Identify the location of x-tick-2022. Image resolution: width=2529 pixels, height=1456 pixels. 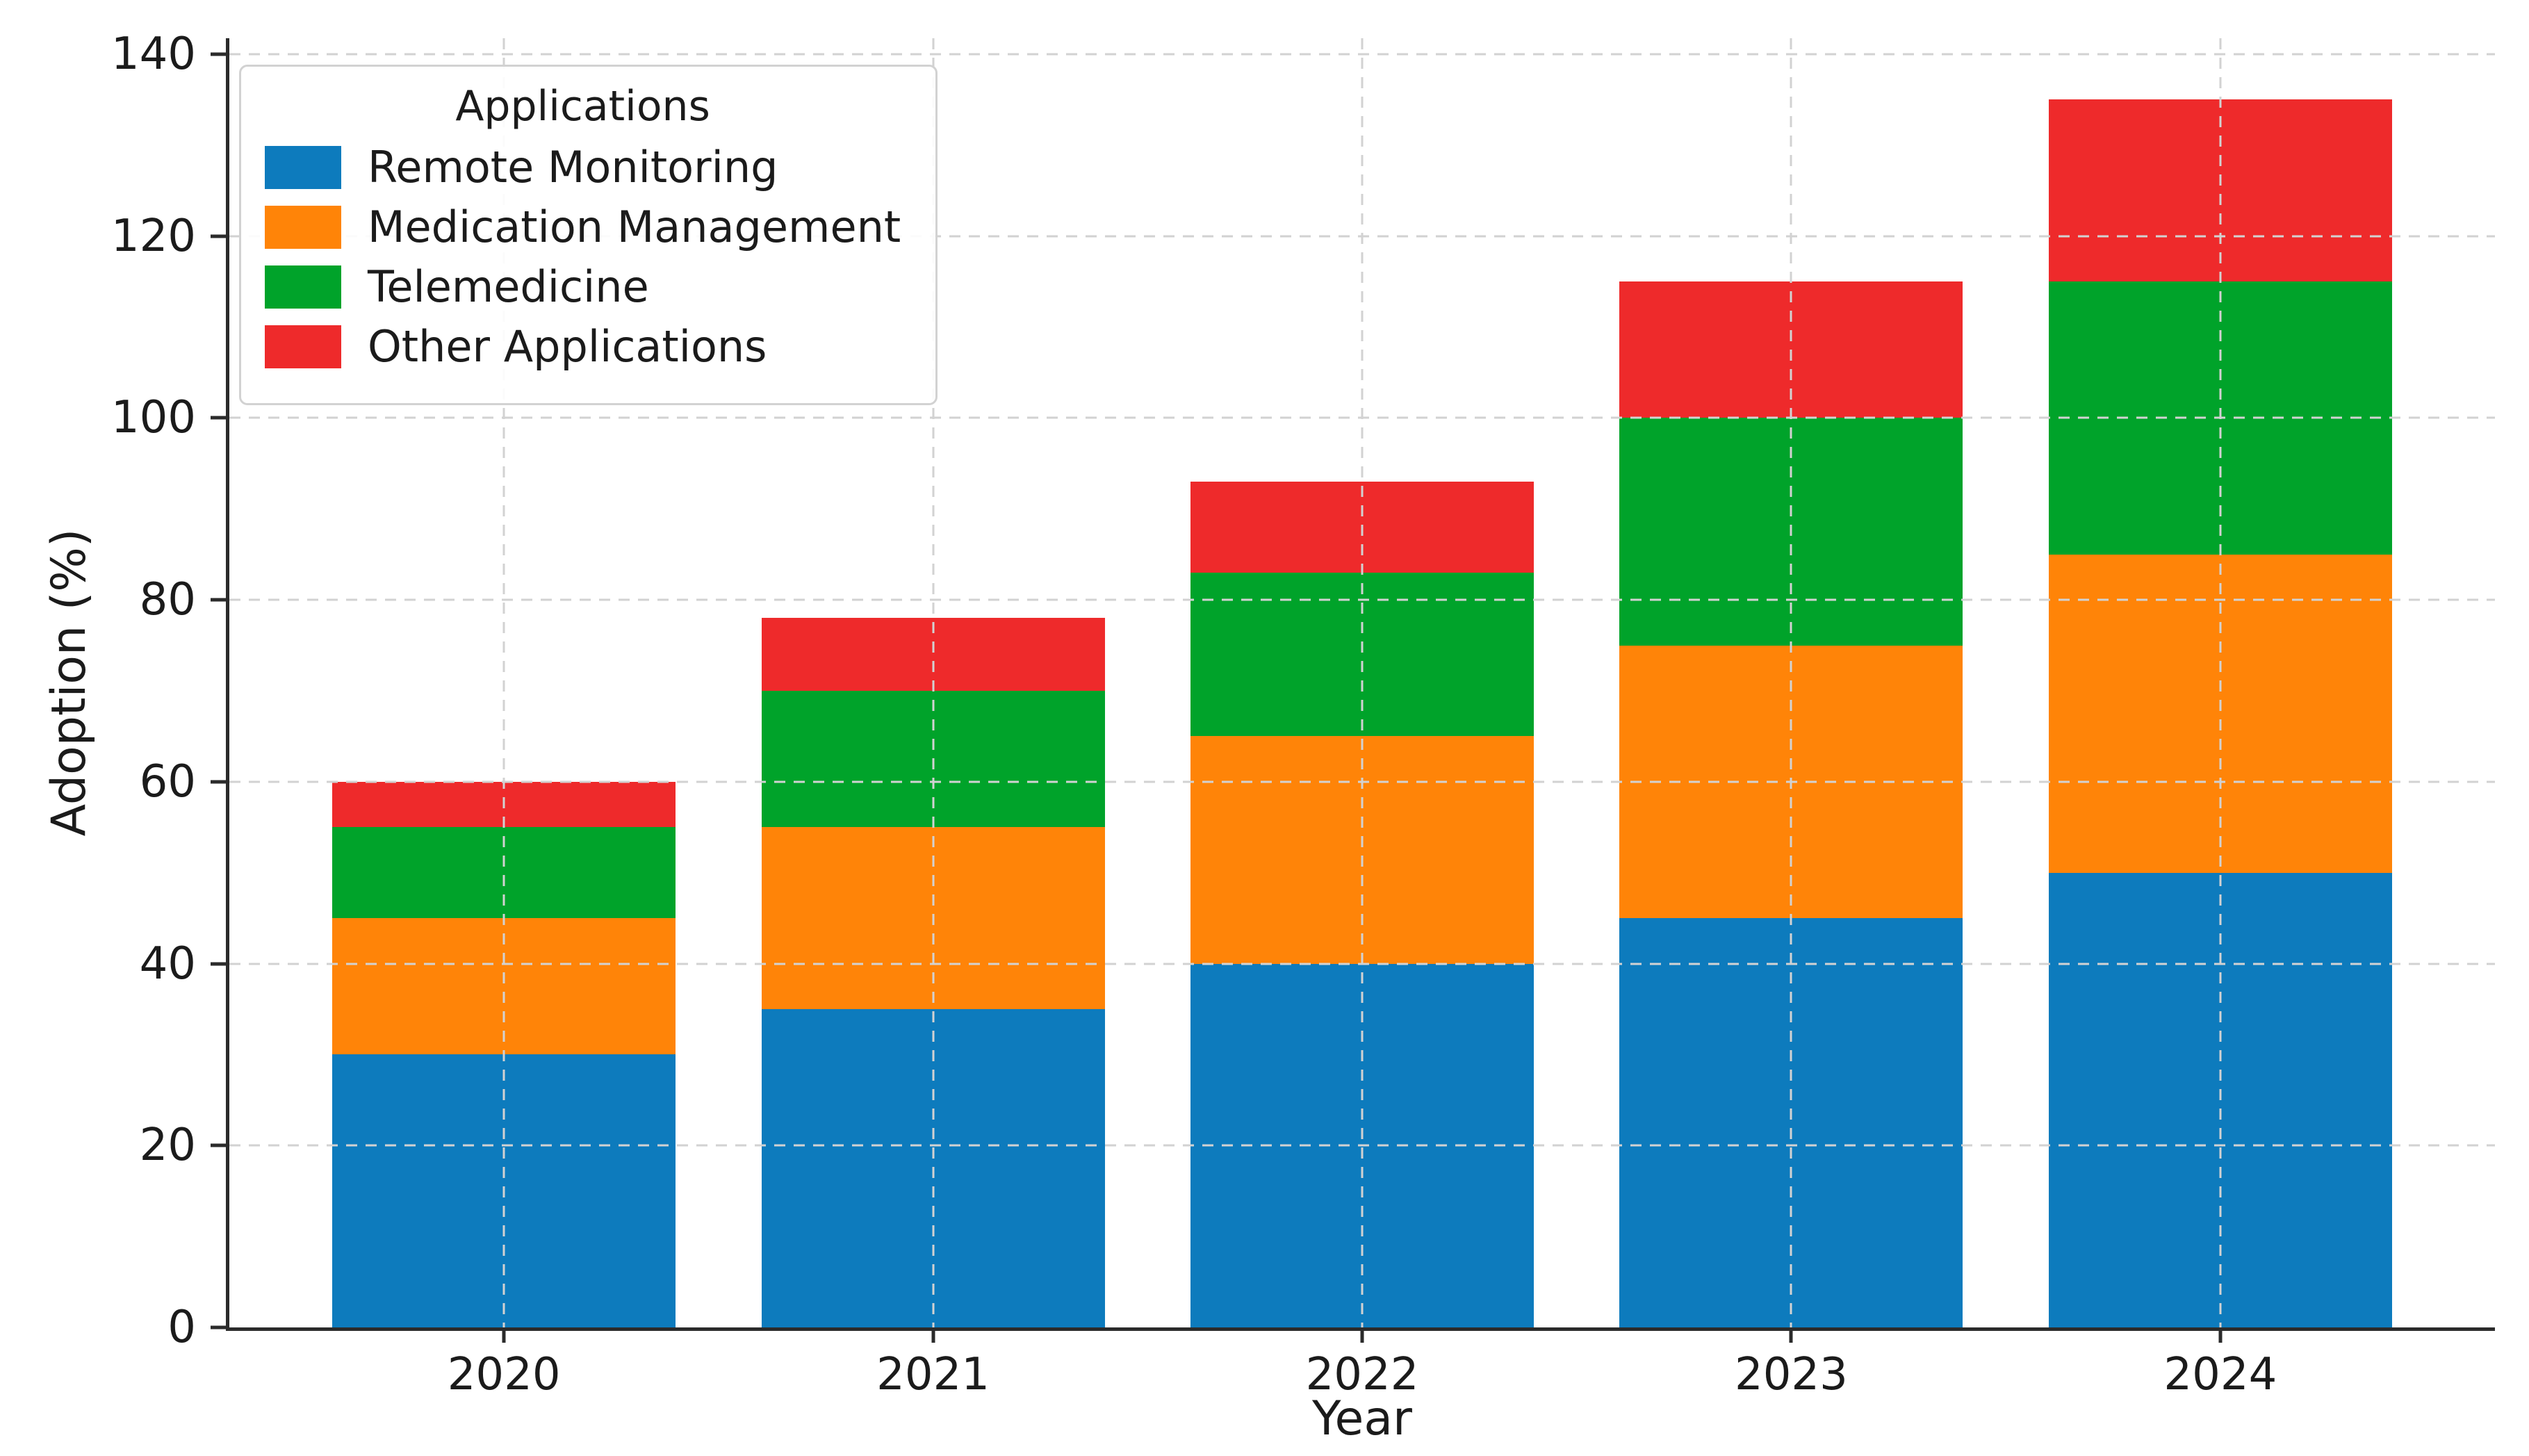
(1362, 1335).